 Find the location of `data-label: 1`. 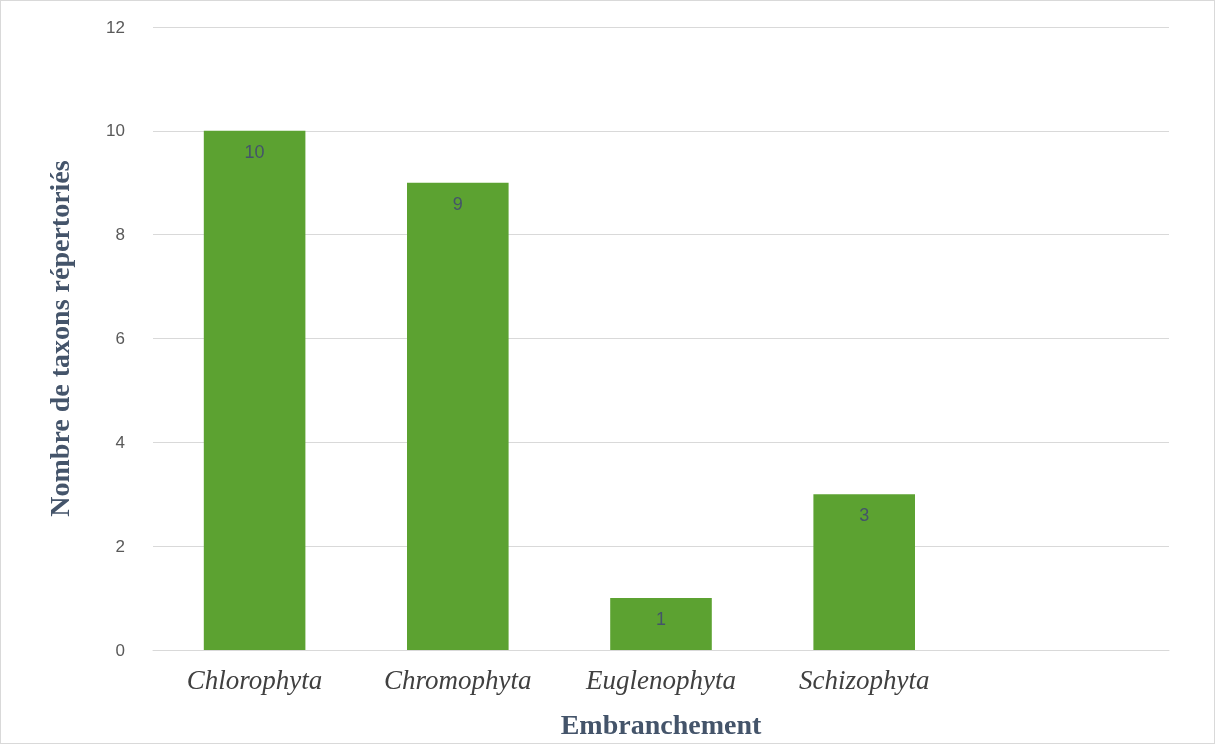

data-label: 1 is located at coordinates (661, 619).